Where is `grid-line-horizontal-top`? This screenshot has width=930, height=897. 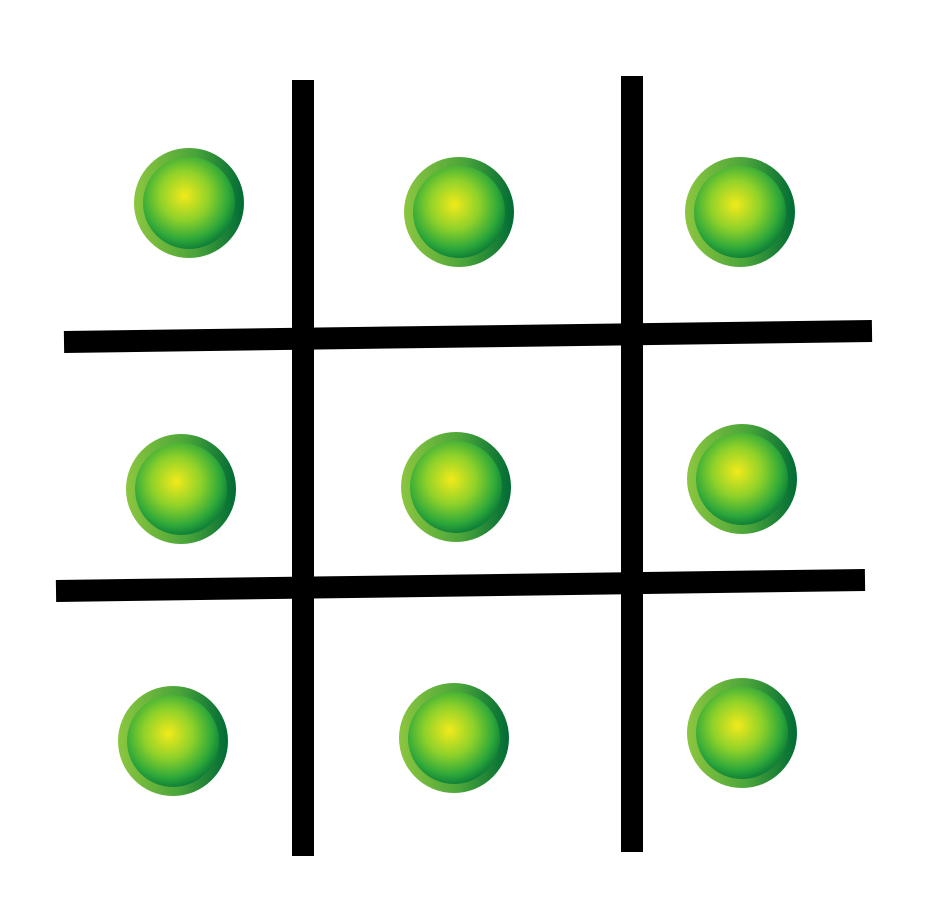
grid-line-horizontal-top is located at coordinates (468, 336).